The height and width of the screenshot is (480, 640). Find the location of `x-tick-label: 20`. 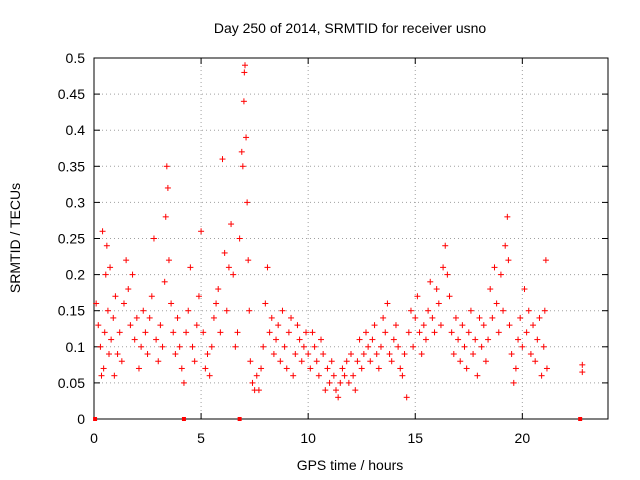

x-tick-label: 20 is located at coordinates (523, 438).